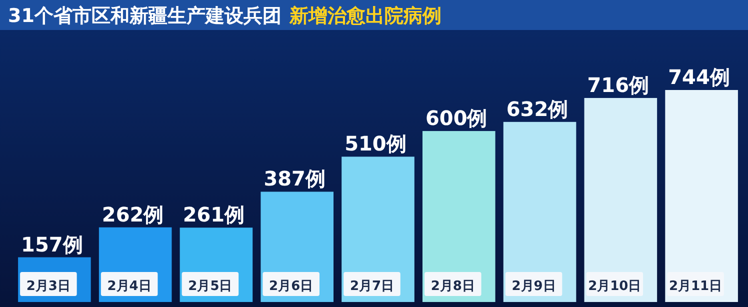 The width and height of the screenshot is (748, 307). What do you see at coordinates (145, 16) in the screenshot?
I see `chart-title: 31个省市区和新疆生产建设兵团` at bounding box center [145, 16].